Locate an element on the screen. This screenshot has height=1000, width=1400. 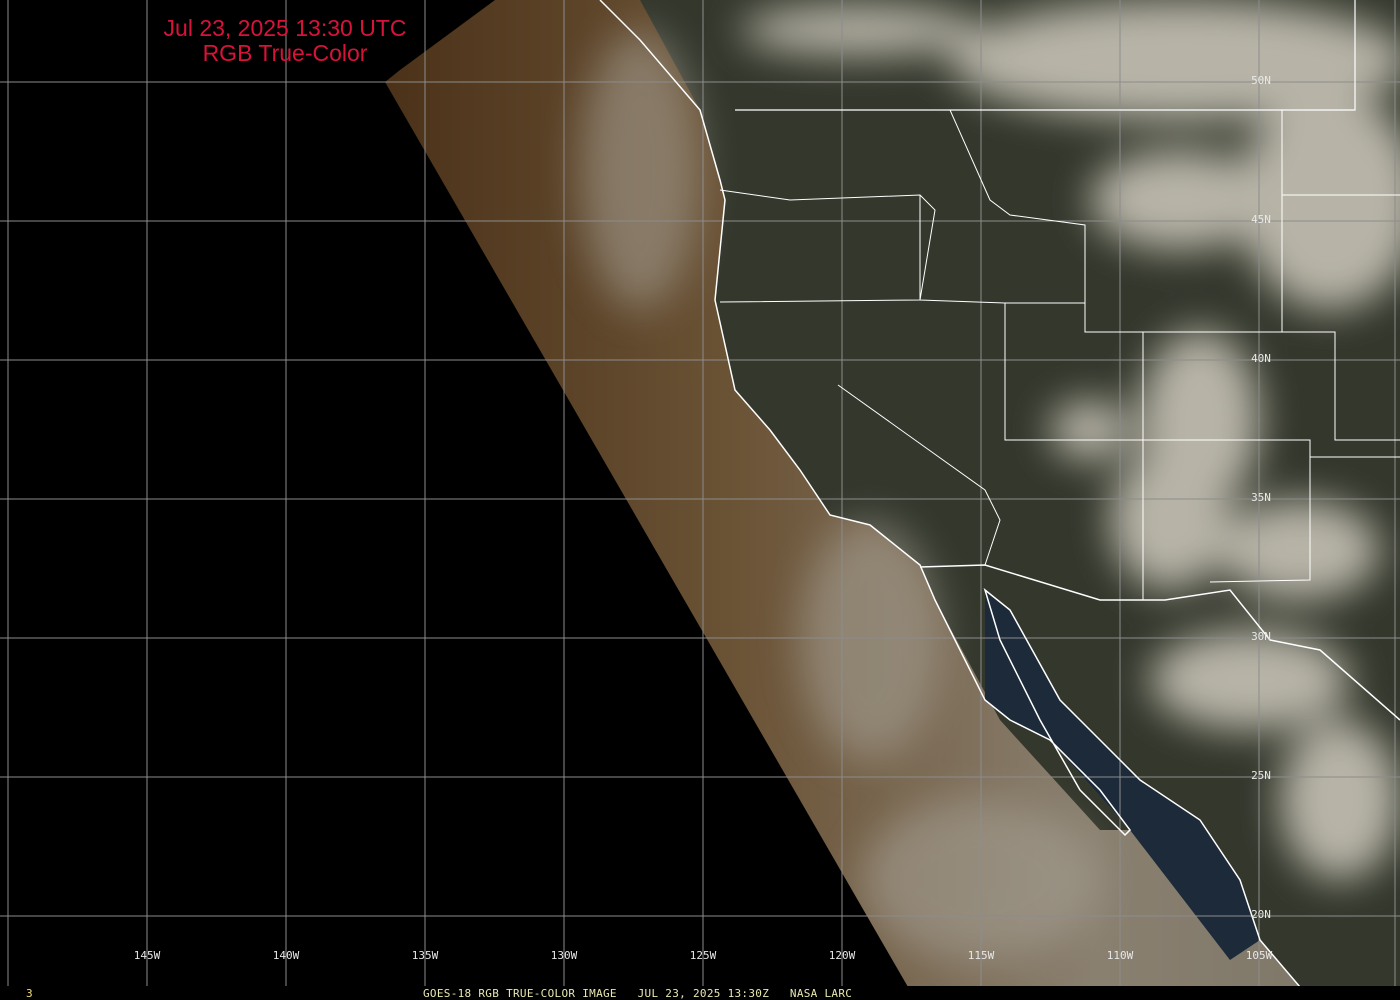
latitude-label: 30N is located at coordinates (1261, 636).